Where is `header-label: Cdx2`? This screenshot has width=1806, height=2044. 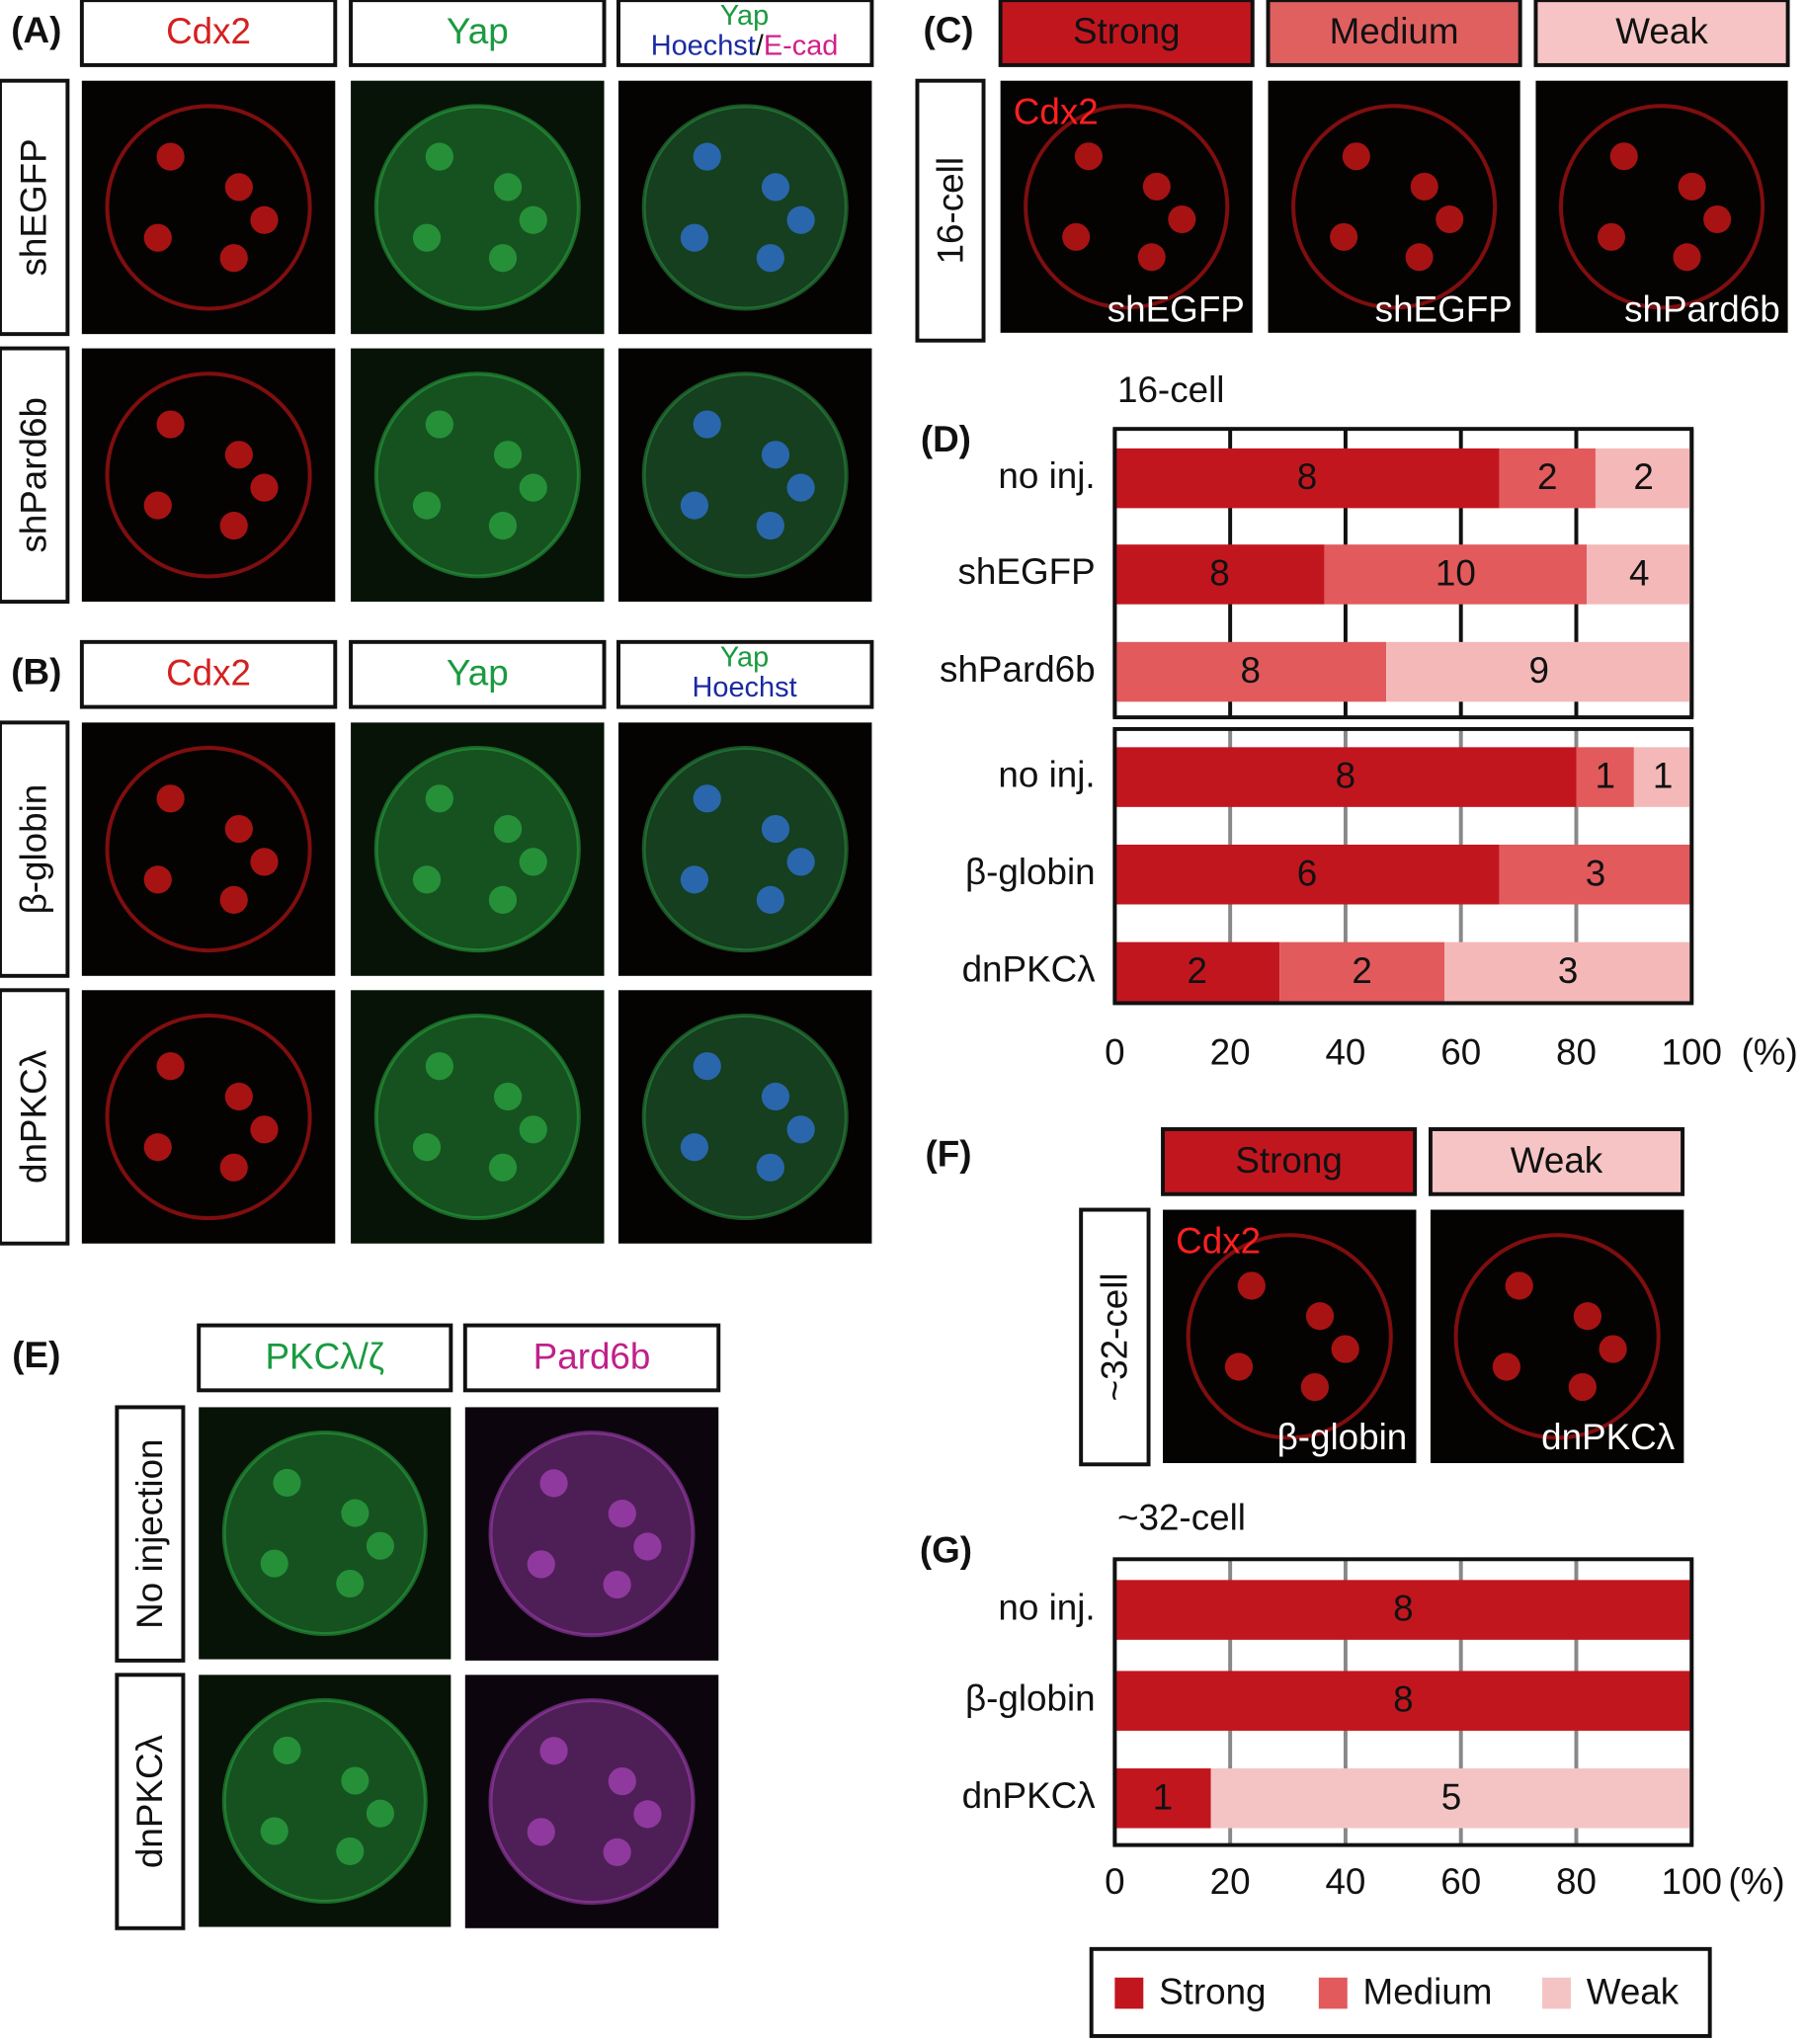
header-label: Cdx2 is located at coordinates (208, 674).